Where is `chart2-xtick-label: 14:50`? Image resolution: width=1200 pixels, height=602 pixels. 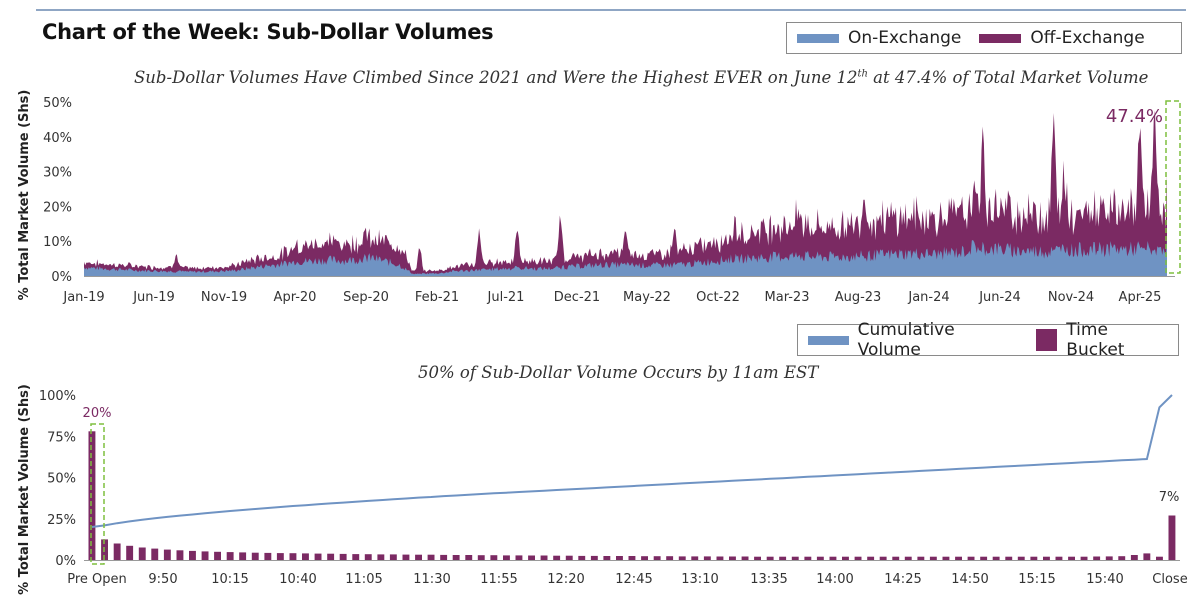
chart2-xtick-label: 14:50 is located at coordinates (969, 579).